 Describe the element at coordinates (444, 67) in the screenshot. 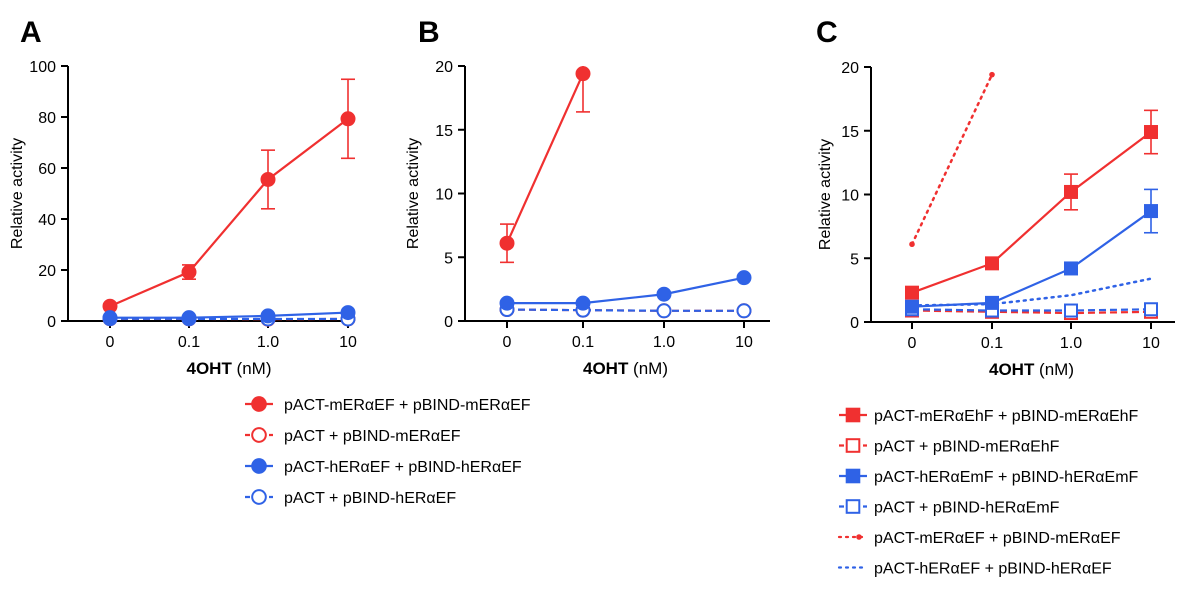

I see `y-tick-label: 20` at that location.